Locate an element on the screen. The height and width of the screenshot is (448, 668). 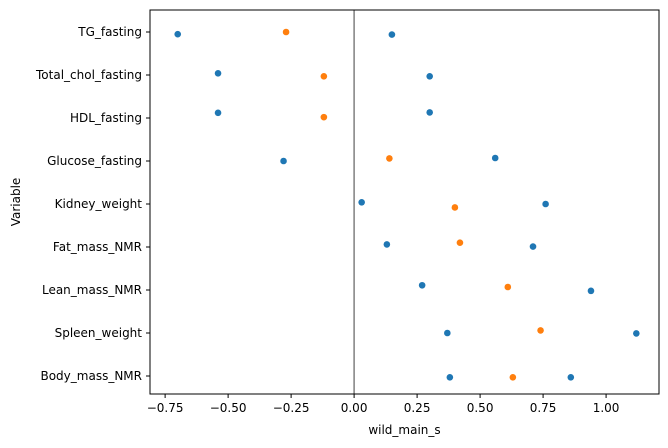
x-tick-label: 0.25 is located at coordinates (417, 408).